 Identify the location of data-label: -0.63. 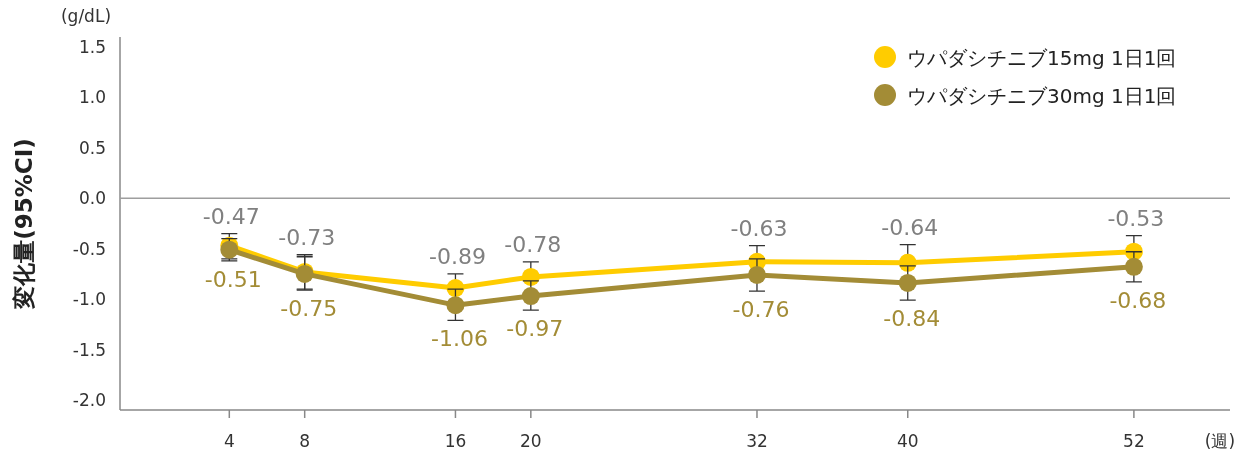
(759, 228).